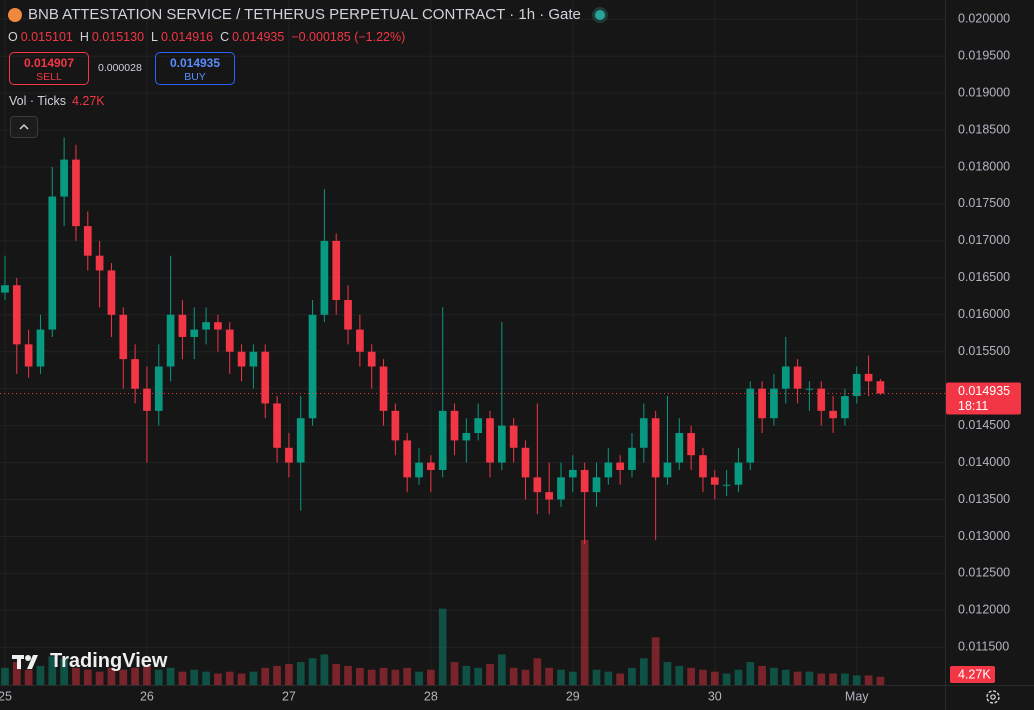  I want to click on collapse-icon, so click(24, 126).